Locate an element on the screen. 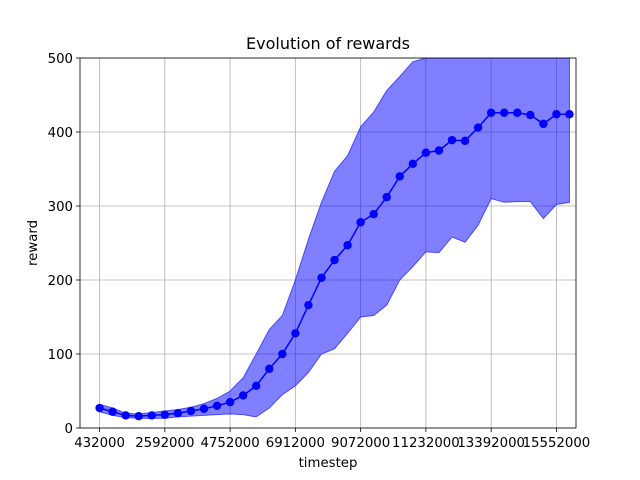  x-tick-label: 432000 is located at coordinates (99, 443).